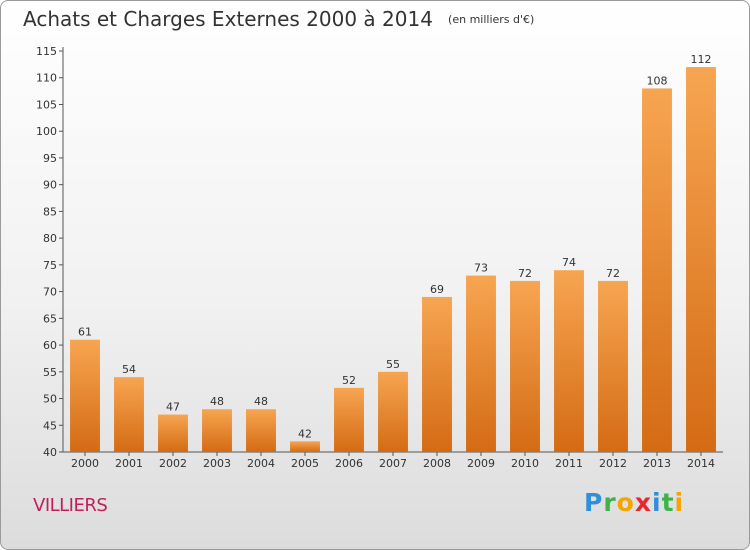 This screenshot has width=750, height=550. Describe the element at coordinates (305, 463) in the screenshot. I see `x-tick-label: 2005` at that location.